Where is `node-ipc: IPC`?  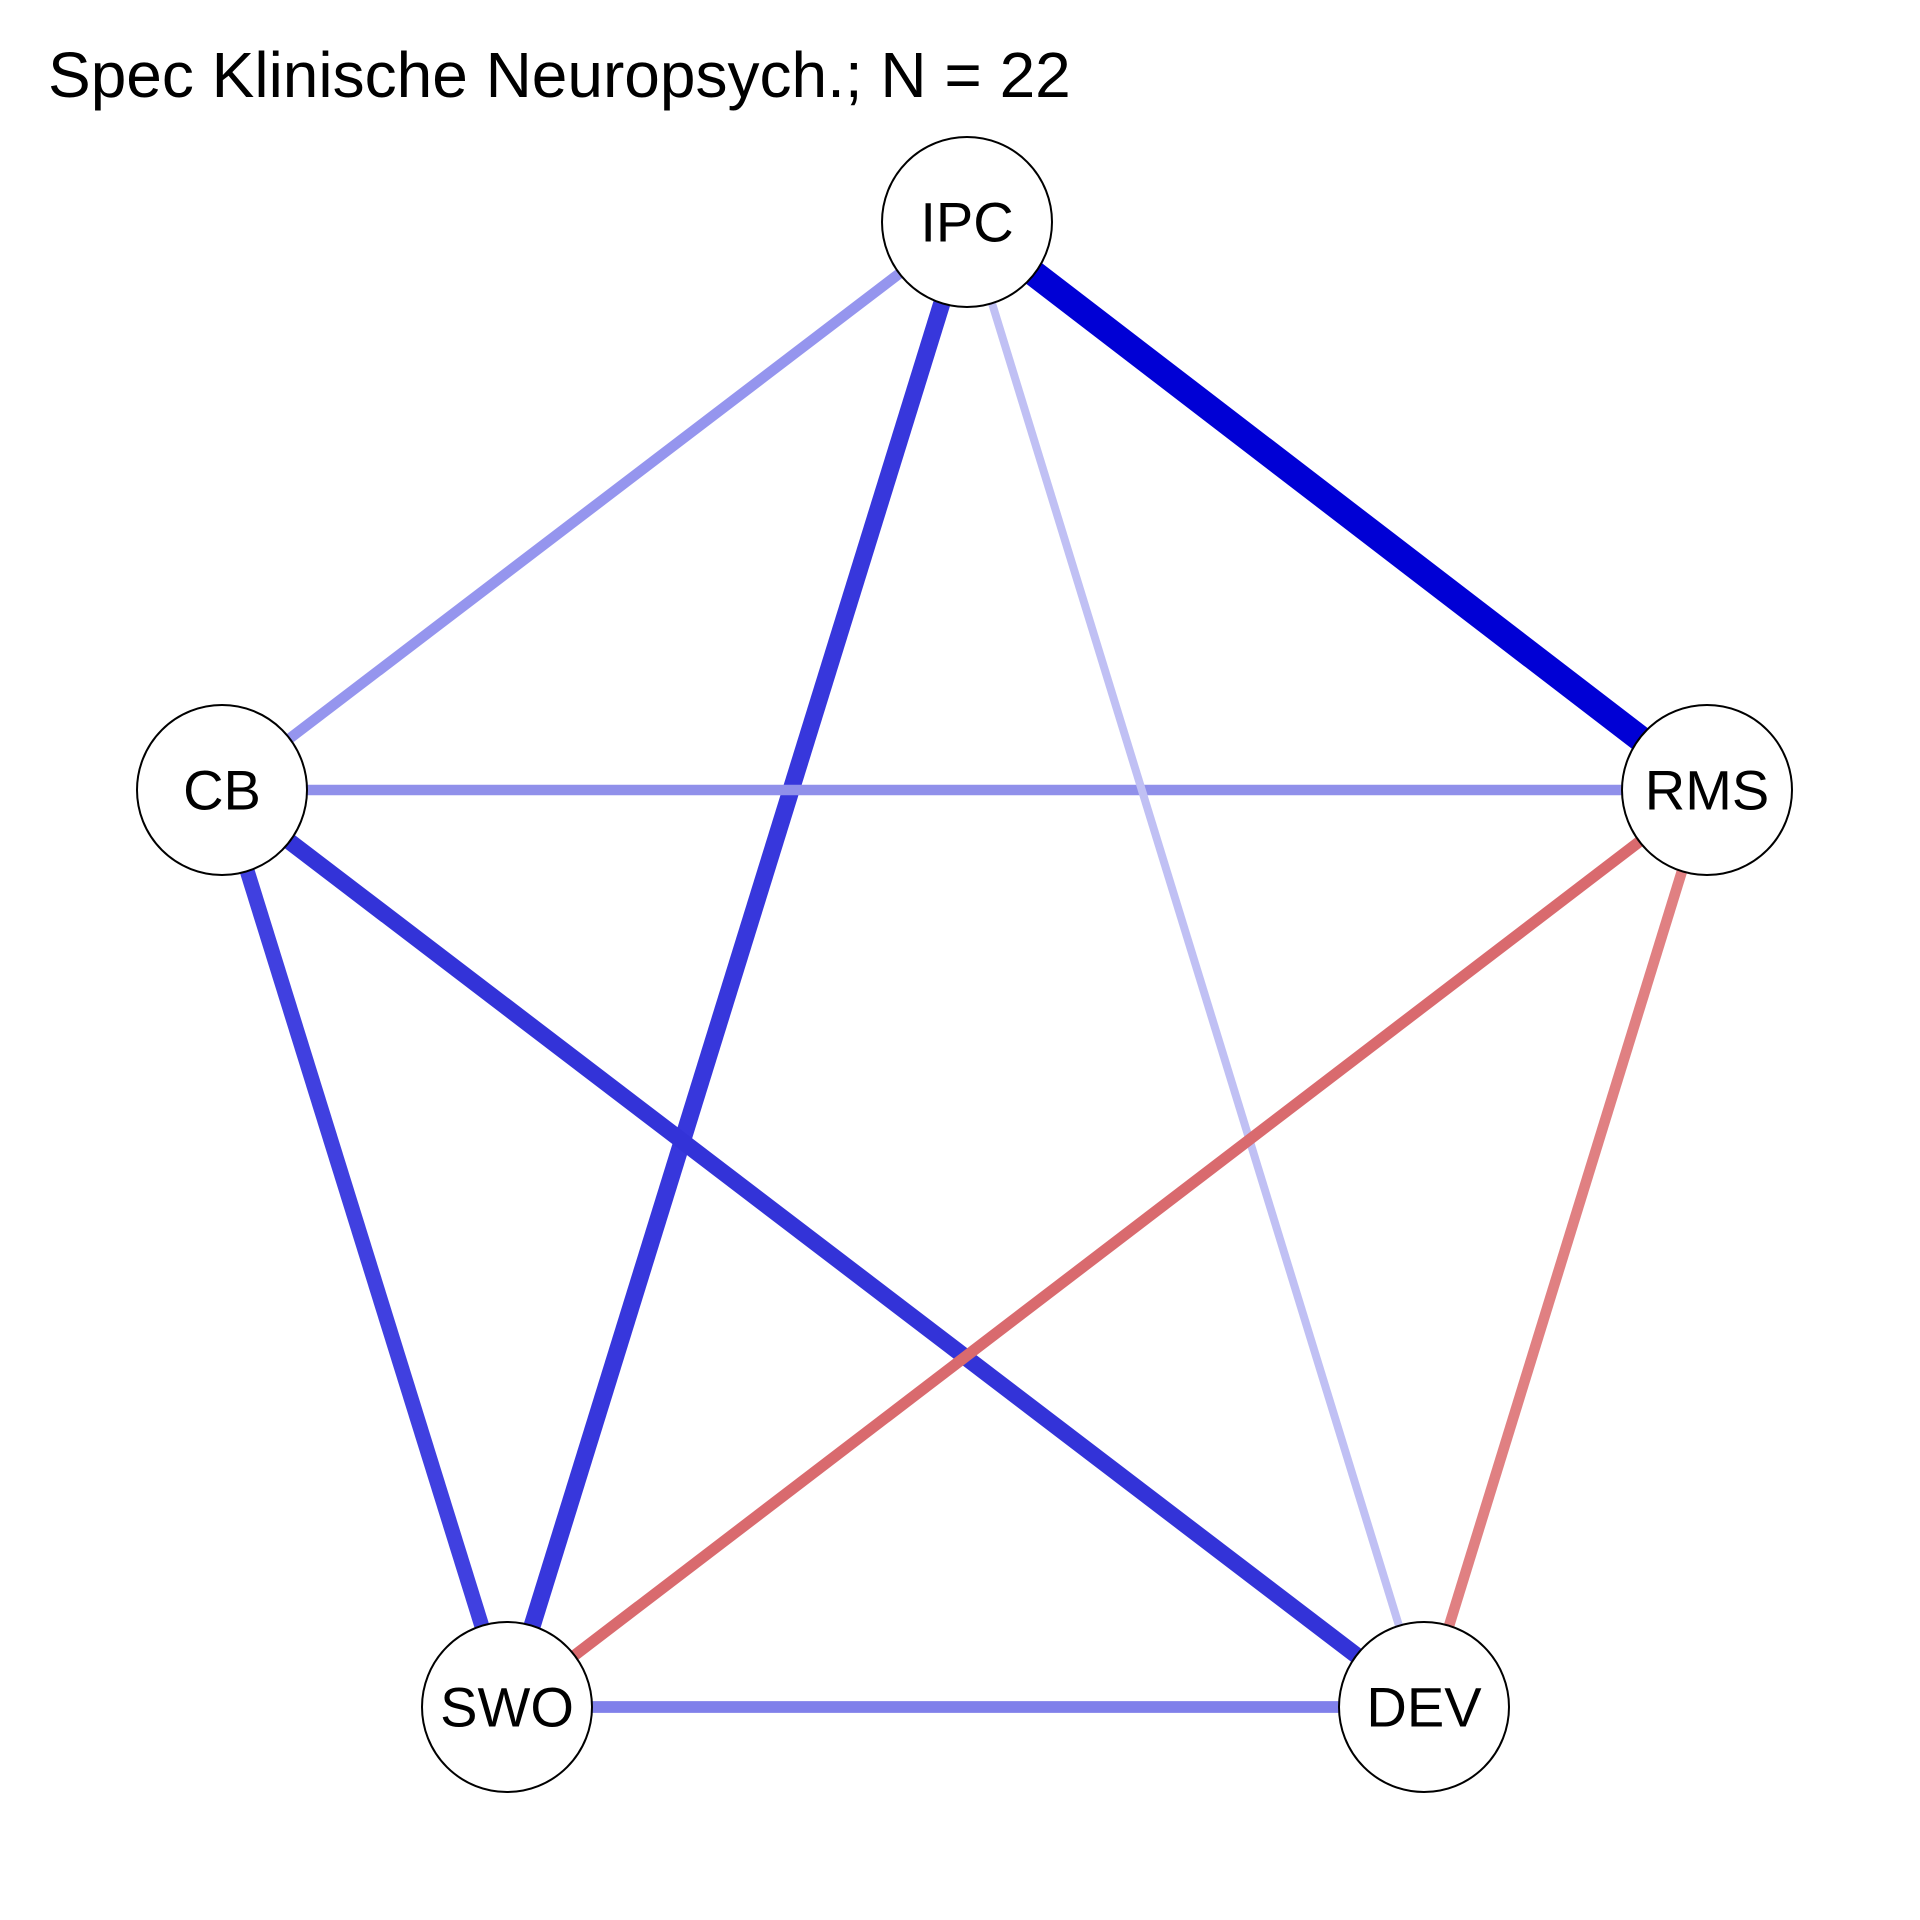
node-ipc: IPC is located at coordinates (967, 222).